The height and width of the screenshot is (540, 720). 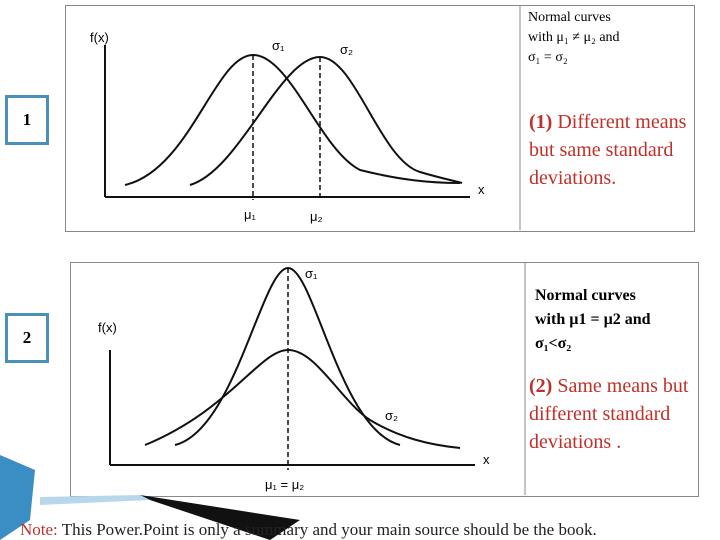 I want to click on marker: (2), so click(x=541, y=386).